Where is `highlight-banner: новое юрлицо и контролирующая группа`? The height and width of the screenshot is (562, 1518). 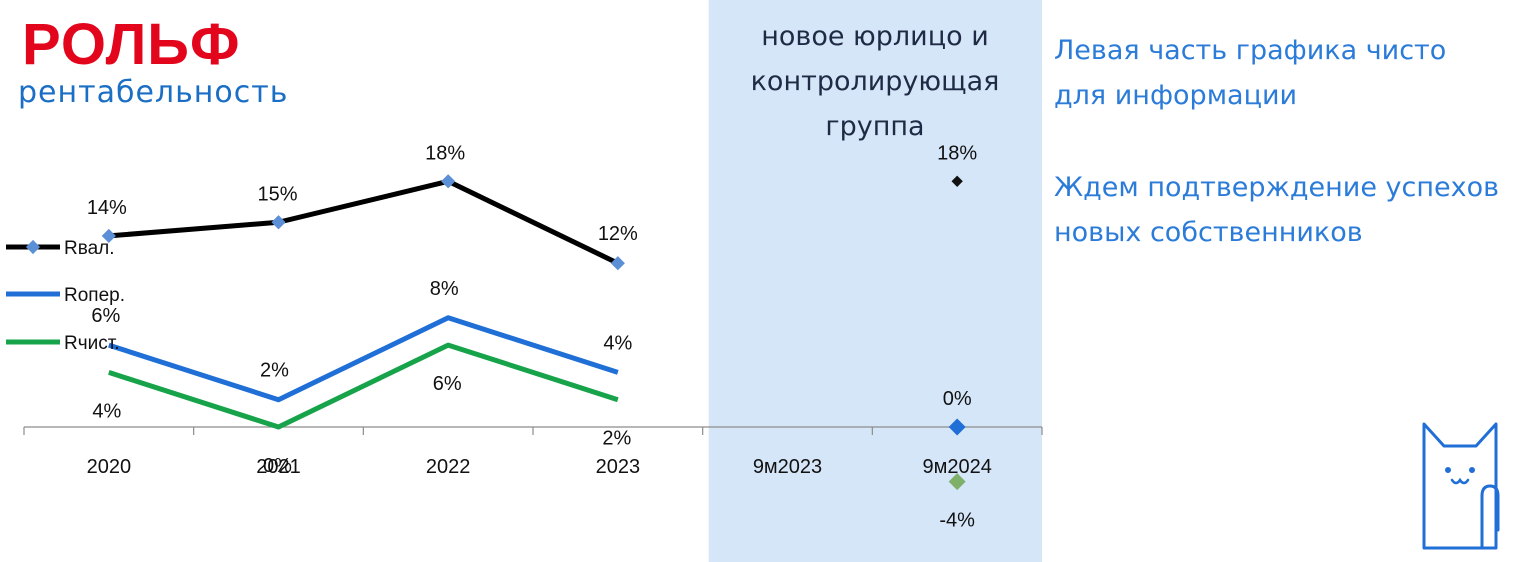
highlight-banner: новое юрлицо и контролирующая группа is located at coordinates (875, 81).